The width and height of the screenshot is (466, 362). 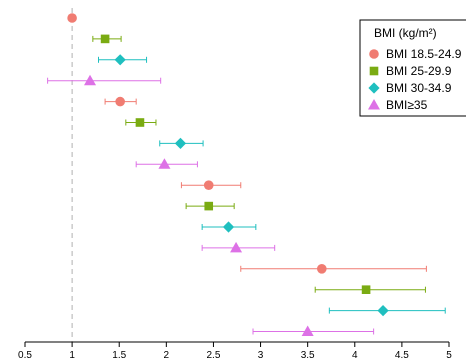 I want to click on x-tick-label: 2.5, so click(x=213, y=355).